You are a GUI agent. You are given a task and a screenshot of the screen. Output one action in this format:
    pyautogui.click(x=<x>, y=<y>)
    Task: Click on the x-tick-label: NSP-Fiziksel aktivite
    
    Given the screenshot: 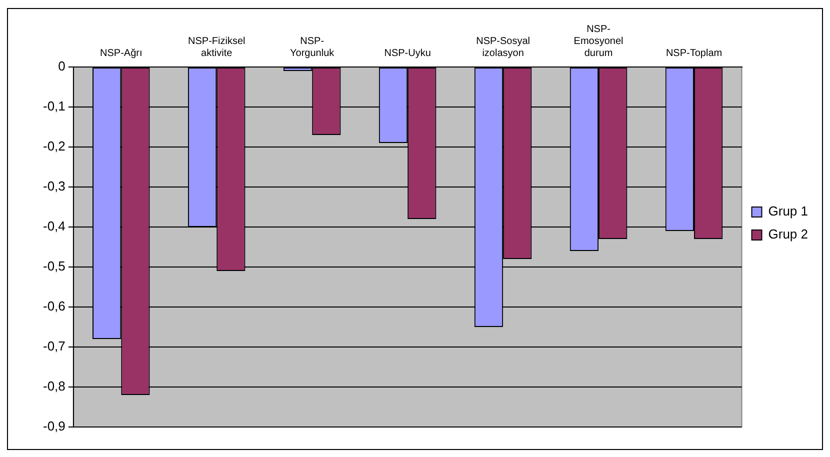 What is the action you would take?
    pyautogui.click(x=217, y=47)
    